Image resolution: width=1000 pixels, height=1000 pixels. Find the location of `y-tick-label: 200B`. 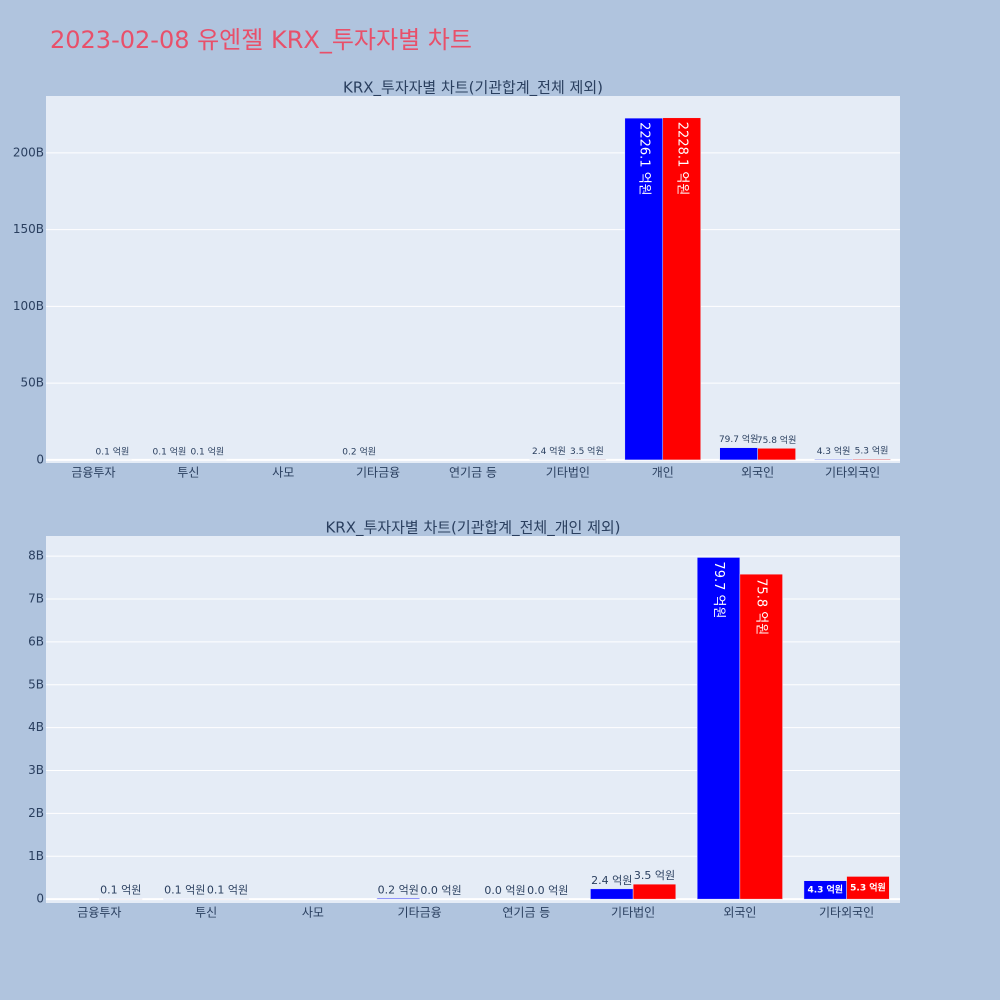

y-tick-label: 200B is located at coordinates (28, 152).